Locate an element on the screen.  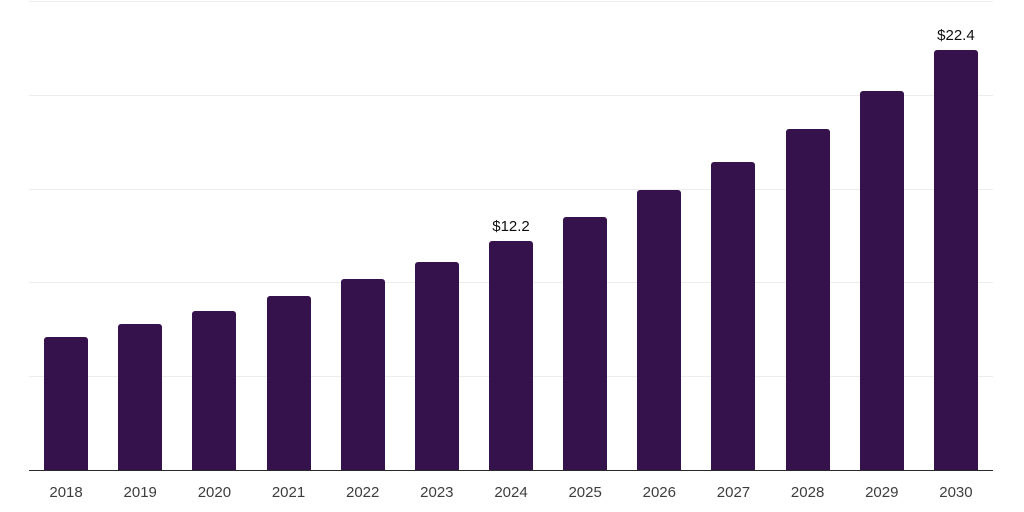
bar-2024 is located at coordinates (511, 355).